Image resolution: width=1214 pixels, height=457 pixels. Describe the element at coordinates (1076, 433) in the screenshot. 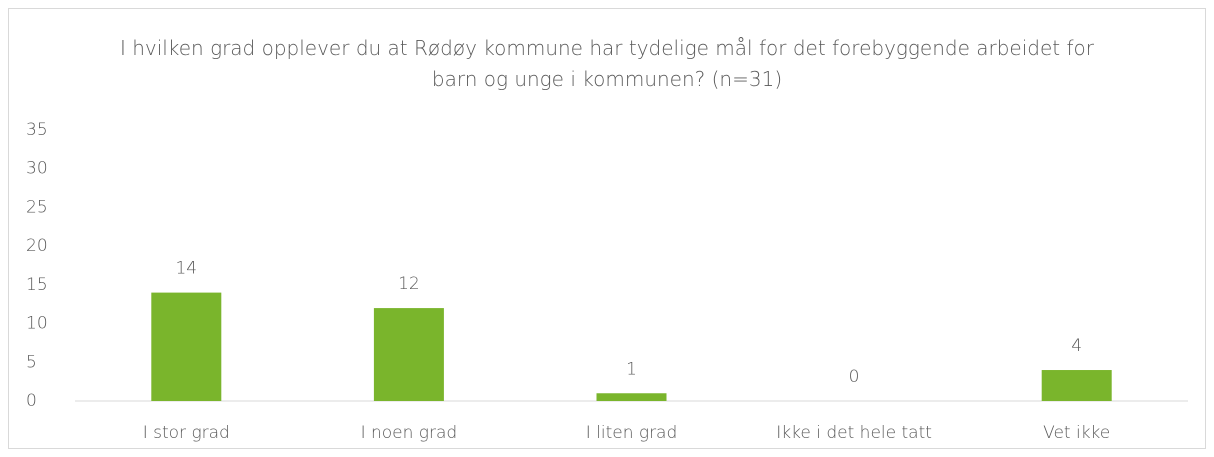

I see `x-tick-label: Vet ikke` at that location.